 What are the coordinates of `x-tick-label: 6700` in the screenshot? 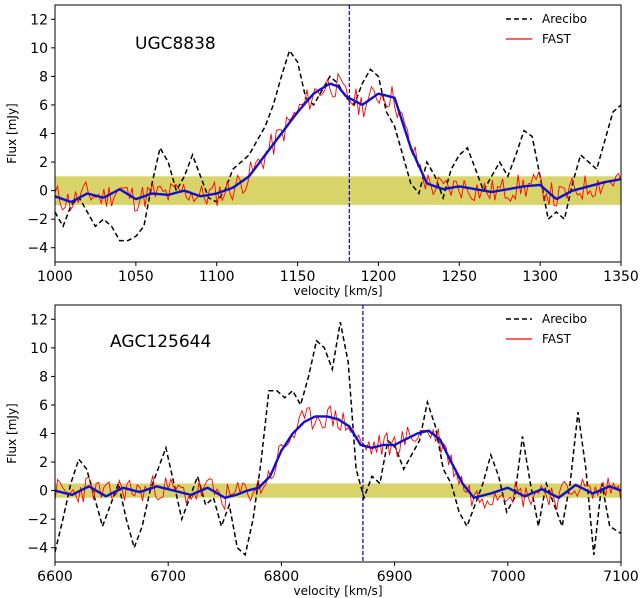 It's located at (168, 577).